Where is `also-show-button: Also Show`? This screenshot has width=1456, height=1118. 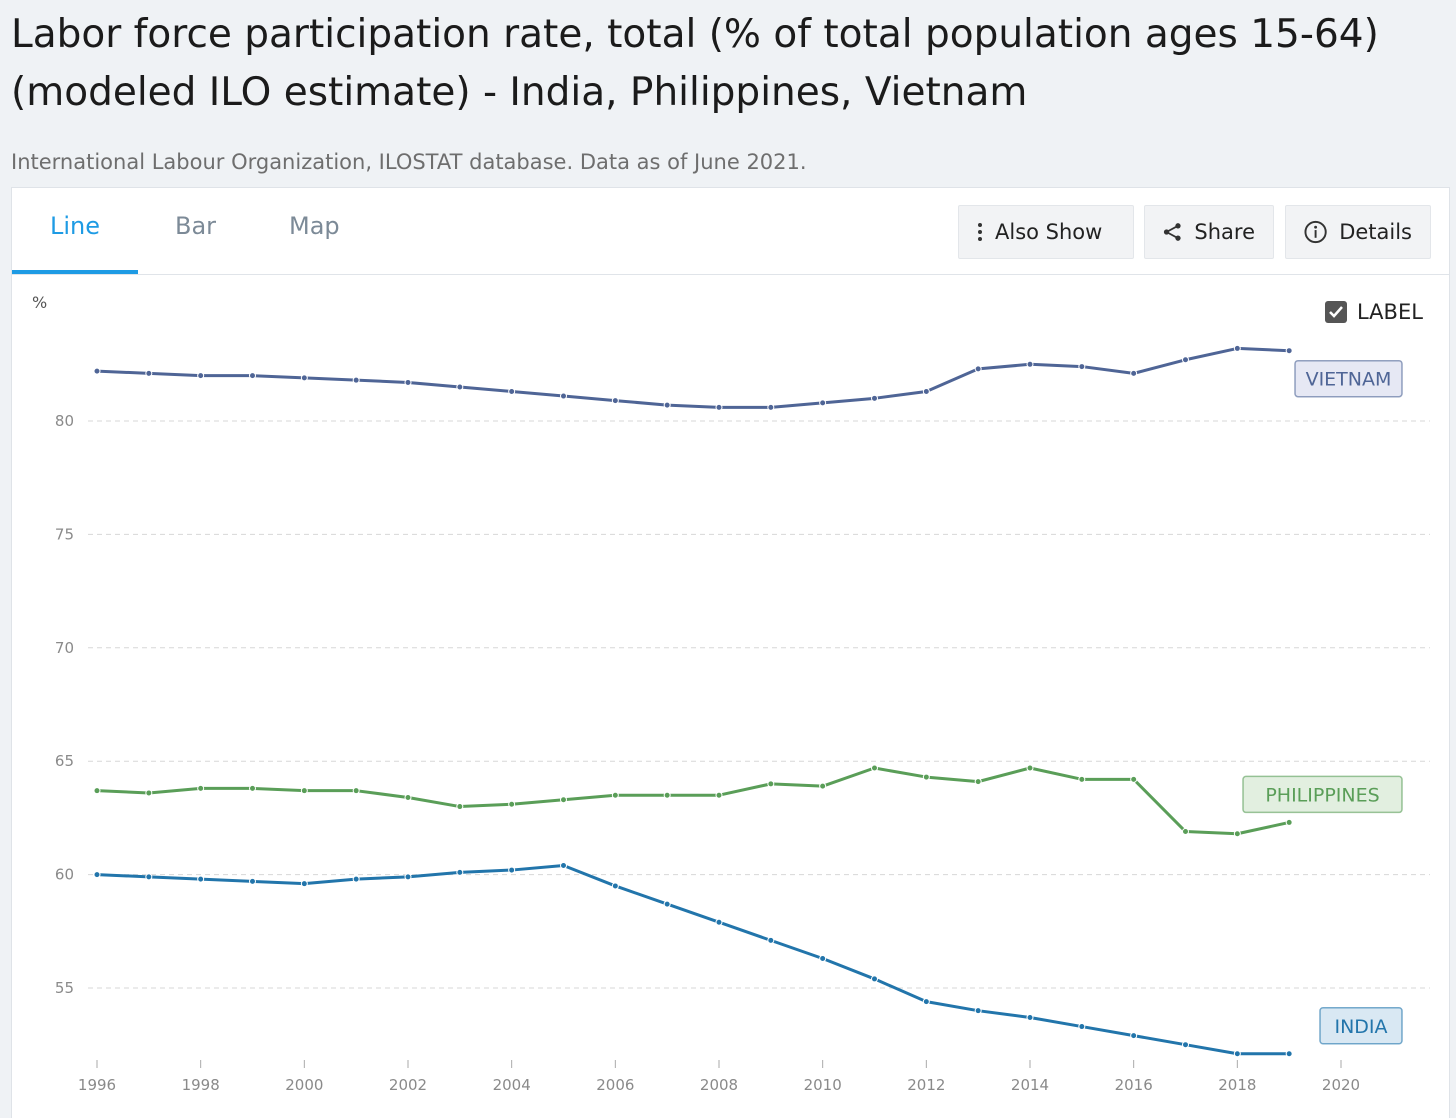
also-show-button: Also Show is located at coordinates (1046, 232).